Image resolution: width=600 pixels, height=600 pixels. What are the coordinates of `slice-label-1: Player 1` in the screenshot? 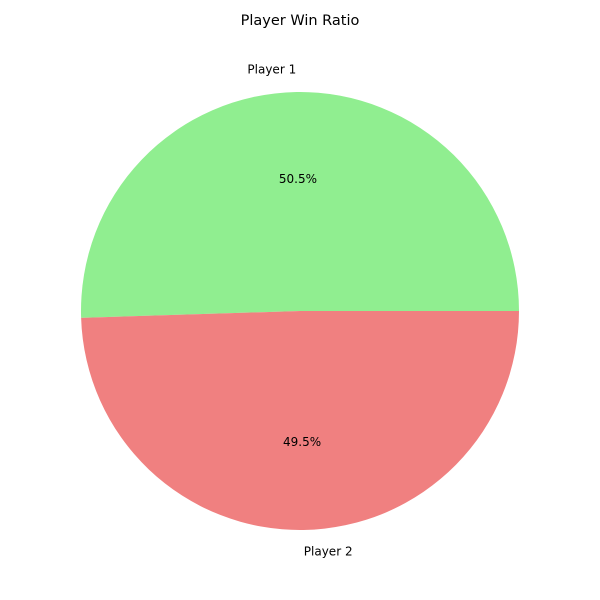 It's located at (271, 70).